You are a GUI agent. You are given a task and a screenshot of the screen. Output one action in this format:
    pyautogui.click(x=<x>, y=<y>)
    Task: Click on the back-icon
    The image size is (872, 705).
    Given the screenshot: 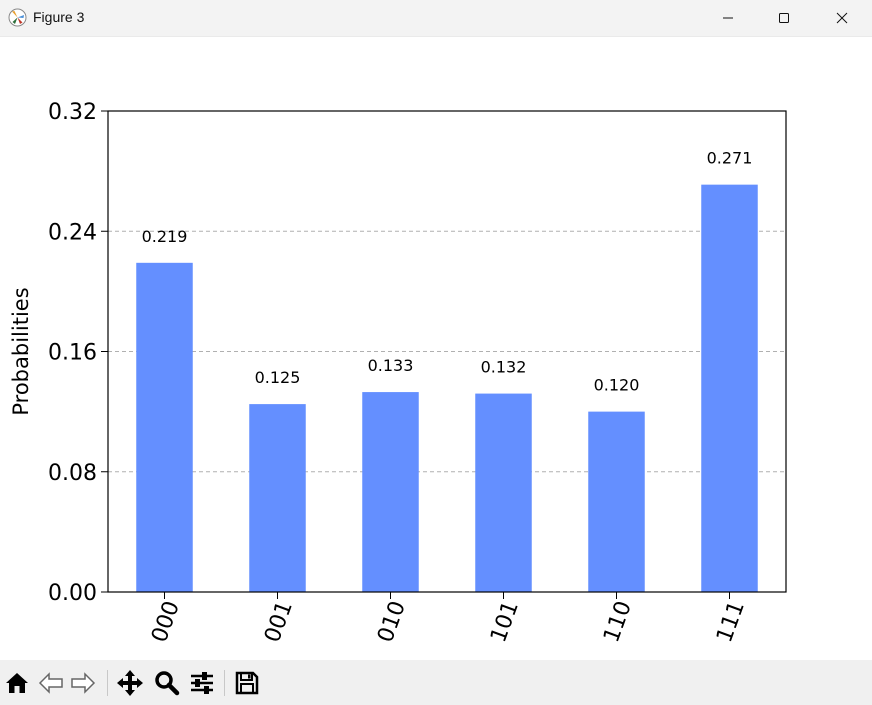 What is the action you would take?
    pyautogui.click(x=50, y=683)
    